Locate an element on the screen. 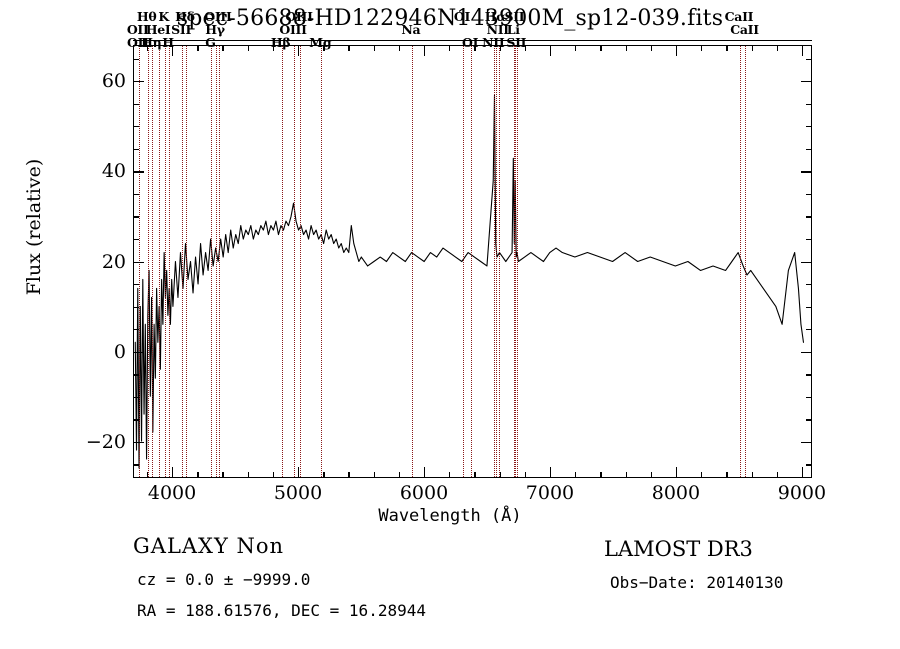 The image size is (900, 649). line-label-g: G is located at coordinates (210, 42).